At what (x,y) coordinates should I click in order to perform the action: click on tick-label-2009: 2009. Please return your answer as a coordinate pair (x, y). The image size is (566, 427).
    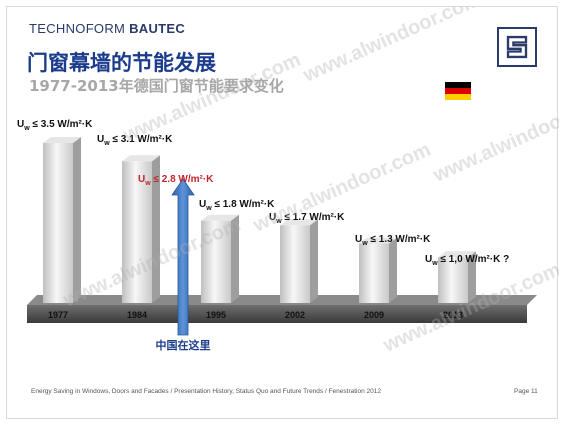
    Looking at the image, I should click on (374, 315).